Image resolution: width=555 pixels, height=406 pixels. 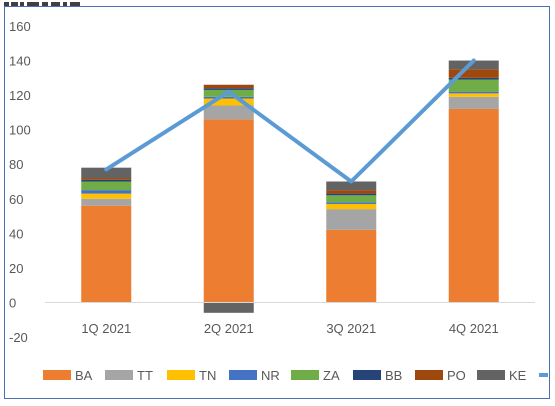 What do you see at coordinates (270, 375) in the screenshot?
I see `legend-label-nr: NR` at bounding box center [270, 375].